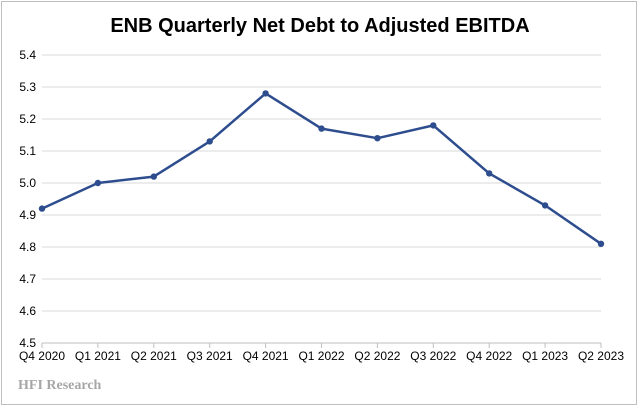 The width and height of the screenshot is (640, 408). Describe the element at coordinates (489, 356) in the screenshot. I see `x-tick-label: Q4 2022` at that location.